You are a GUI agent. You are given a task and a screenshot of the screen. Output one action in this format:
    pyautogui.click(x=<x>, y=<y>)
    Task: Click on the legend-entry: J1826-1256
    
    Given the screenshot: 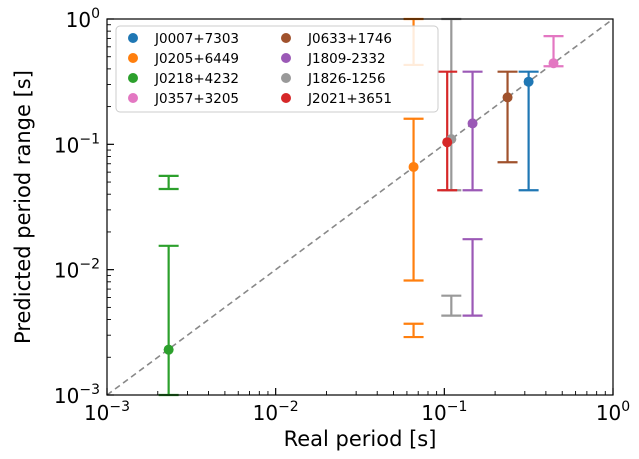 What is the action you would take?
    pyautogui.click(x=333, y=79)
    